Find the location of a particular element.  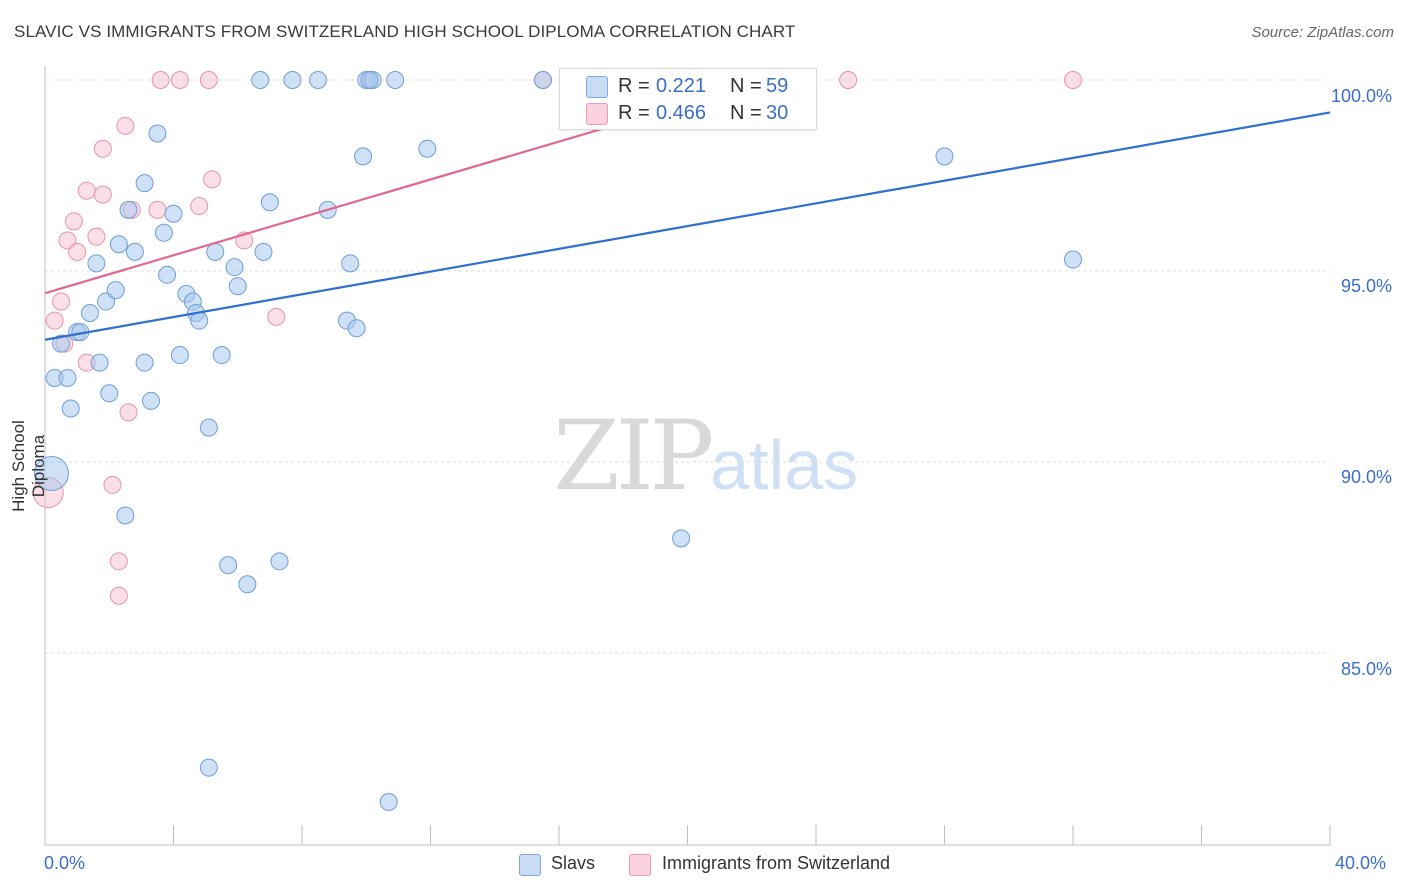

r-value: 0.466 is located at coordinates (681, 113).